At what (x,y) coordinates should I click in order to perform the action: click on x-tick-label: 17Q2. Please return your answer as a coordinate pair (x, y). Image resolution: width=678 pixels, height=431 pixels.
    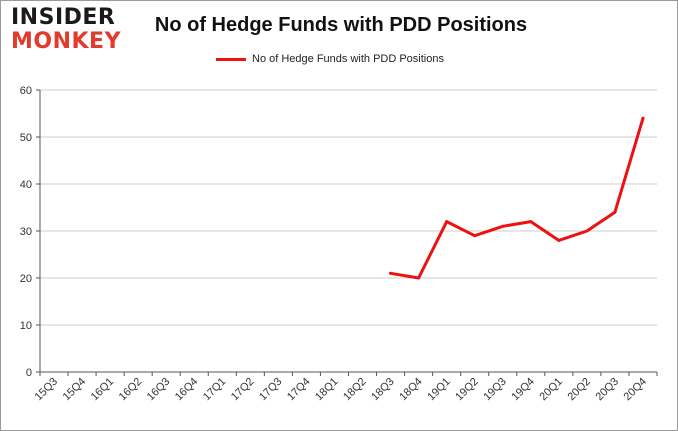
    Looking at the image, I should click on (243, 390).